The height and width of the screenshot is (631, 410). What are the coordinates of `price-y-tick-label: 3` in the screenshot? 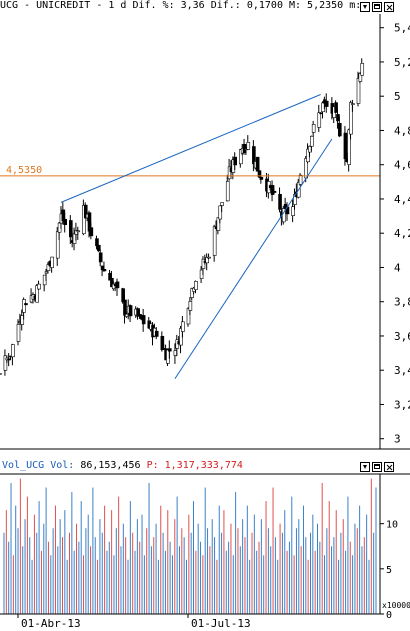 It's located at (397, 439).